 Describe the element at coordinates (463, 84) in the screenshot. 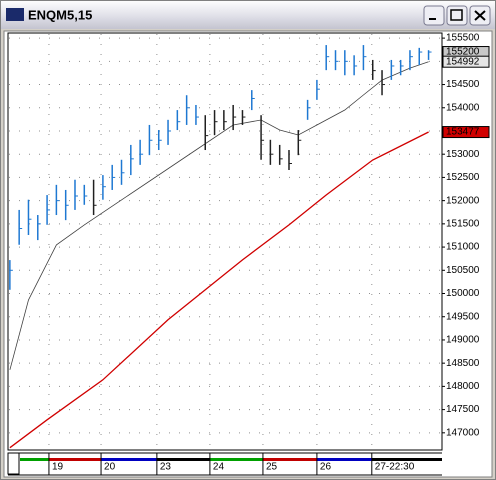

I see `y-tick-label: 154500` at that location.